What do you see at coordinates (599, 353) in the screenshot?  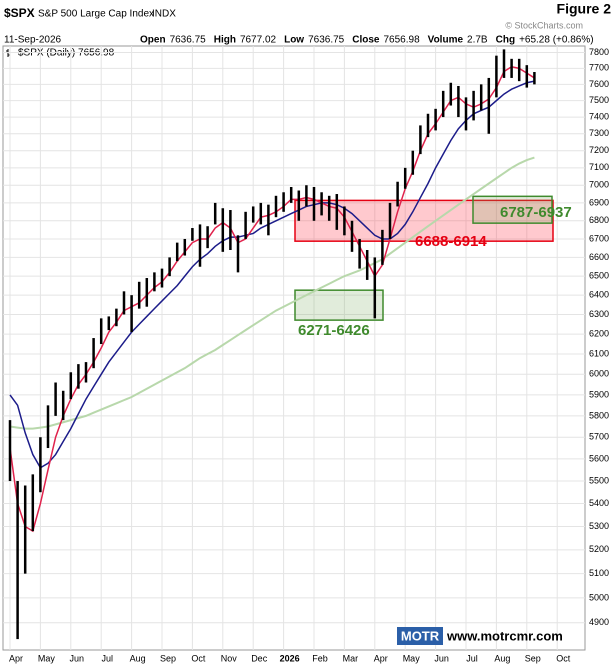 I see `y-tick-label: 6100` at bounding box center [599, 353].